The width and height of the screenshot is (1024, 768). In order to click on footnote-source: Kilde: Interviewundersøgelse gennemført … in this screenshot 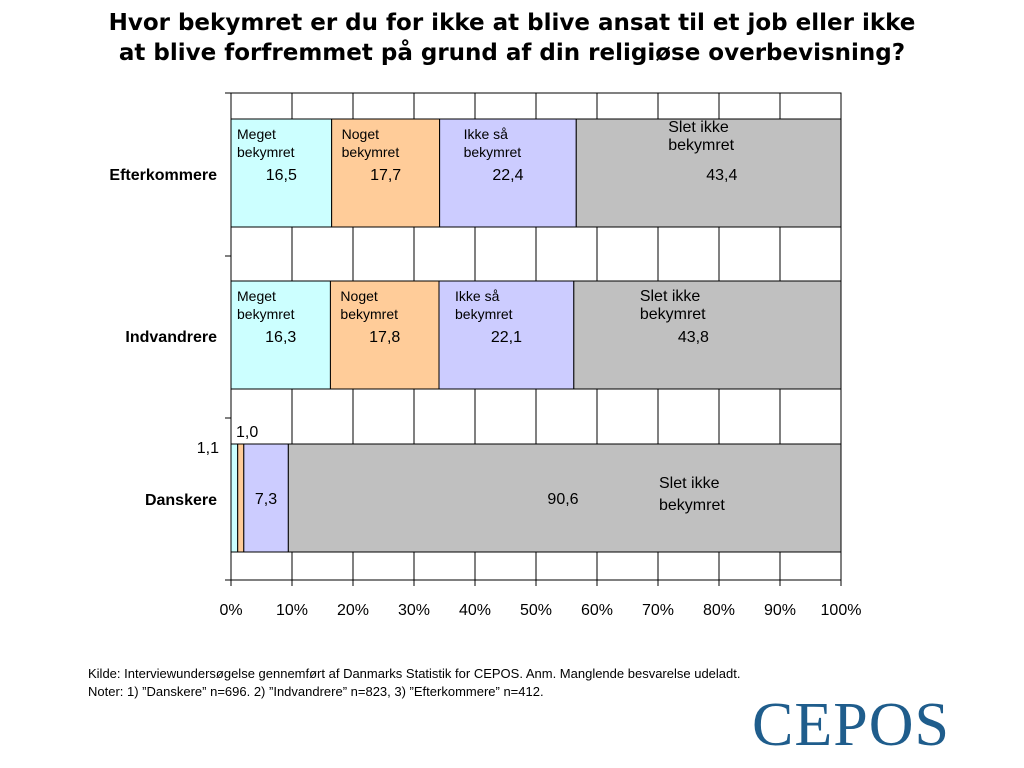, I will do `click(414, 673)`.